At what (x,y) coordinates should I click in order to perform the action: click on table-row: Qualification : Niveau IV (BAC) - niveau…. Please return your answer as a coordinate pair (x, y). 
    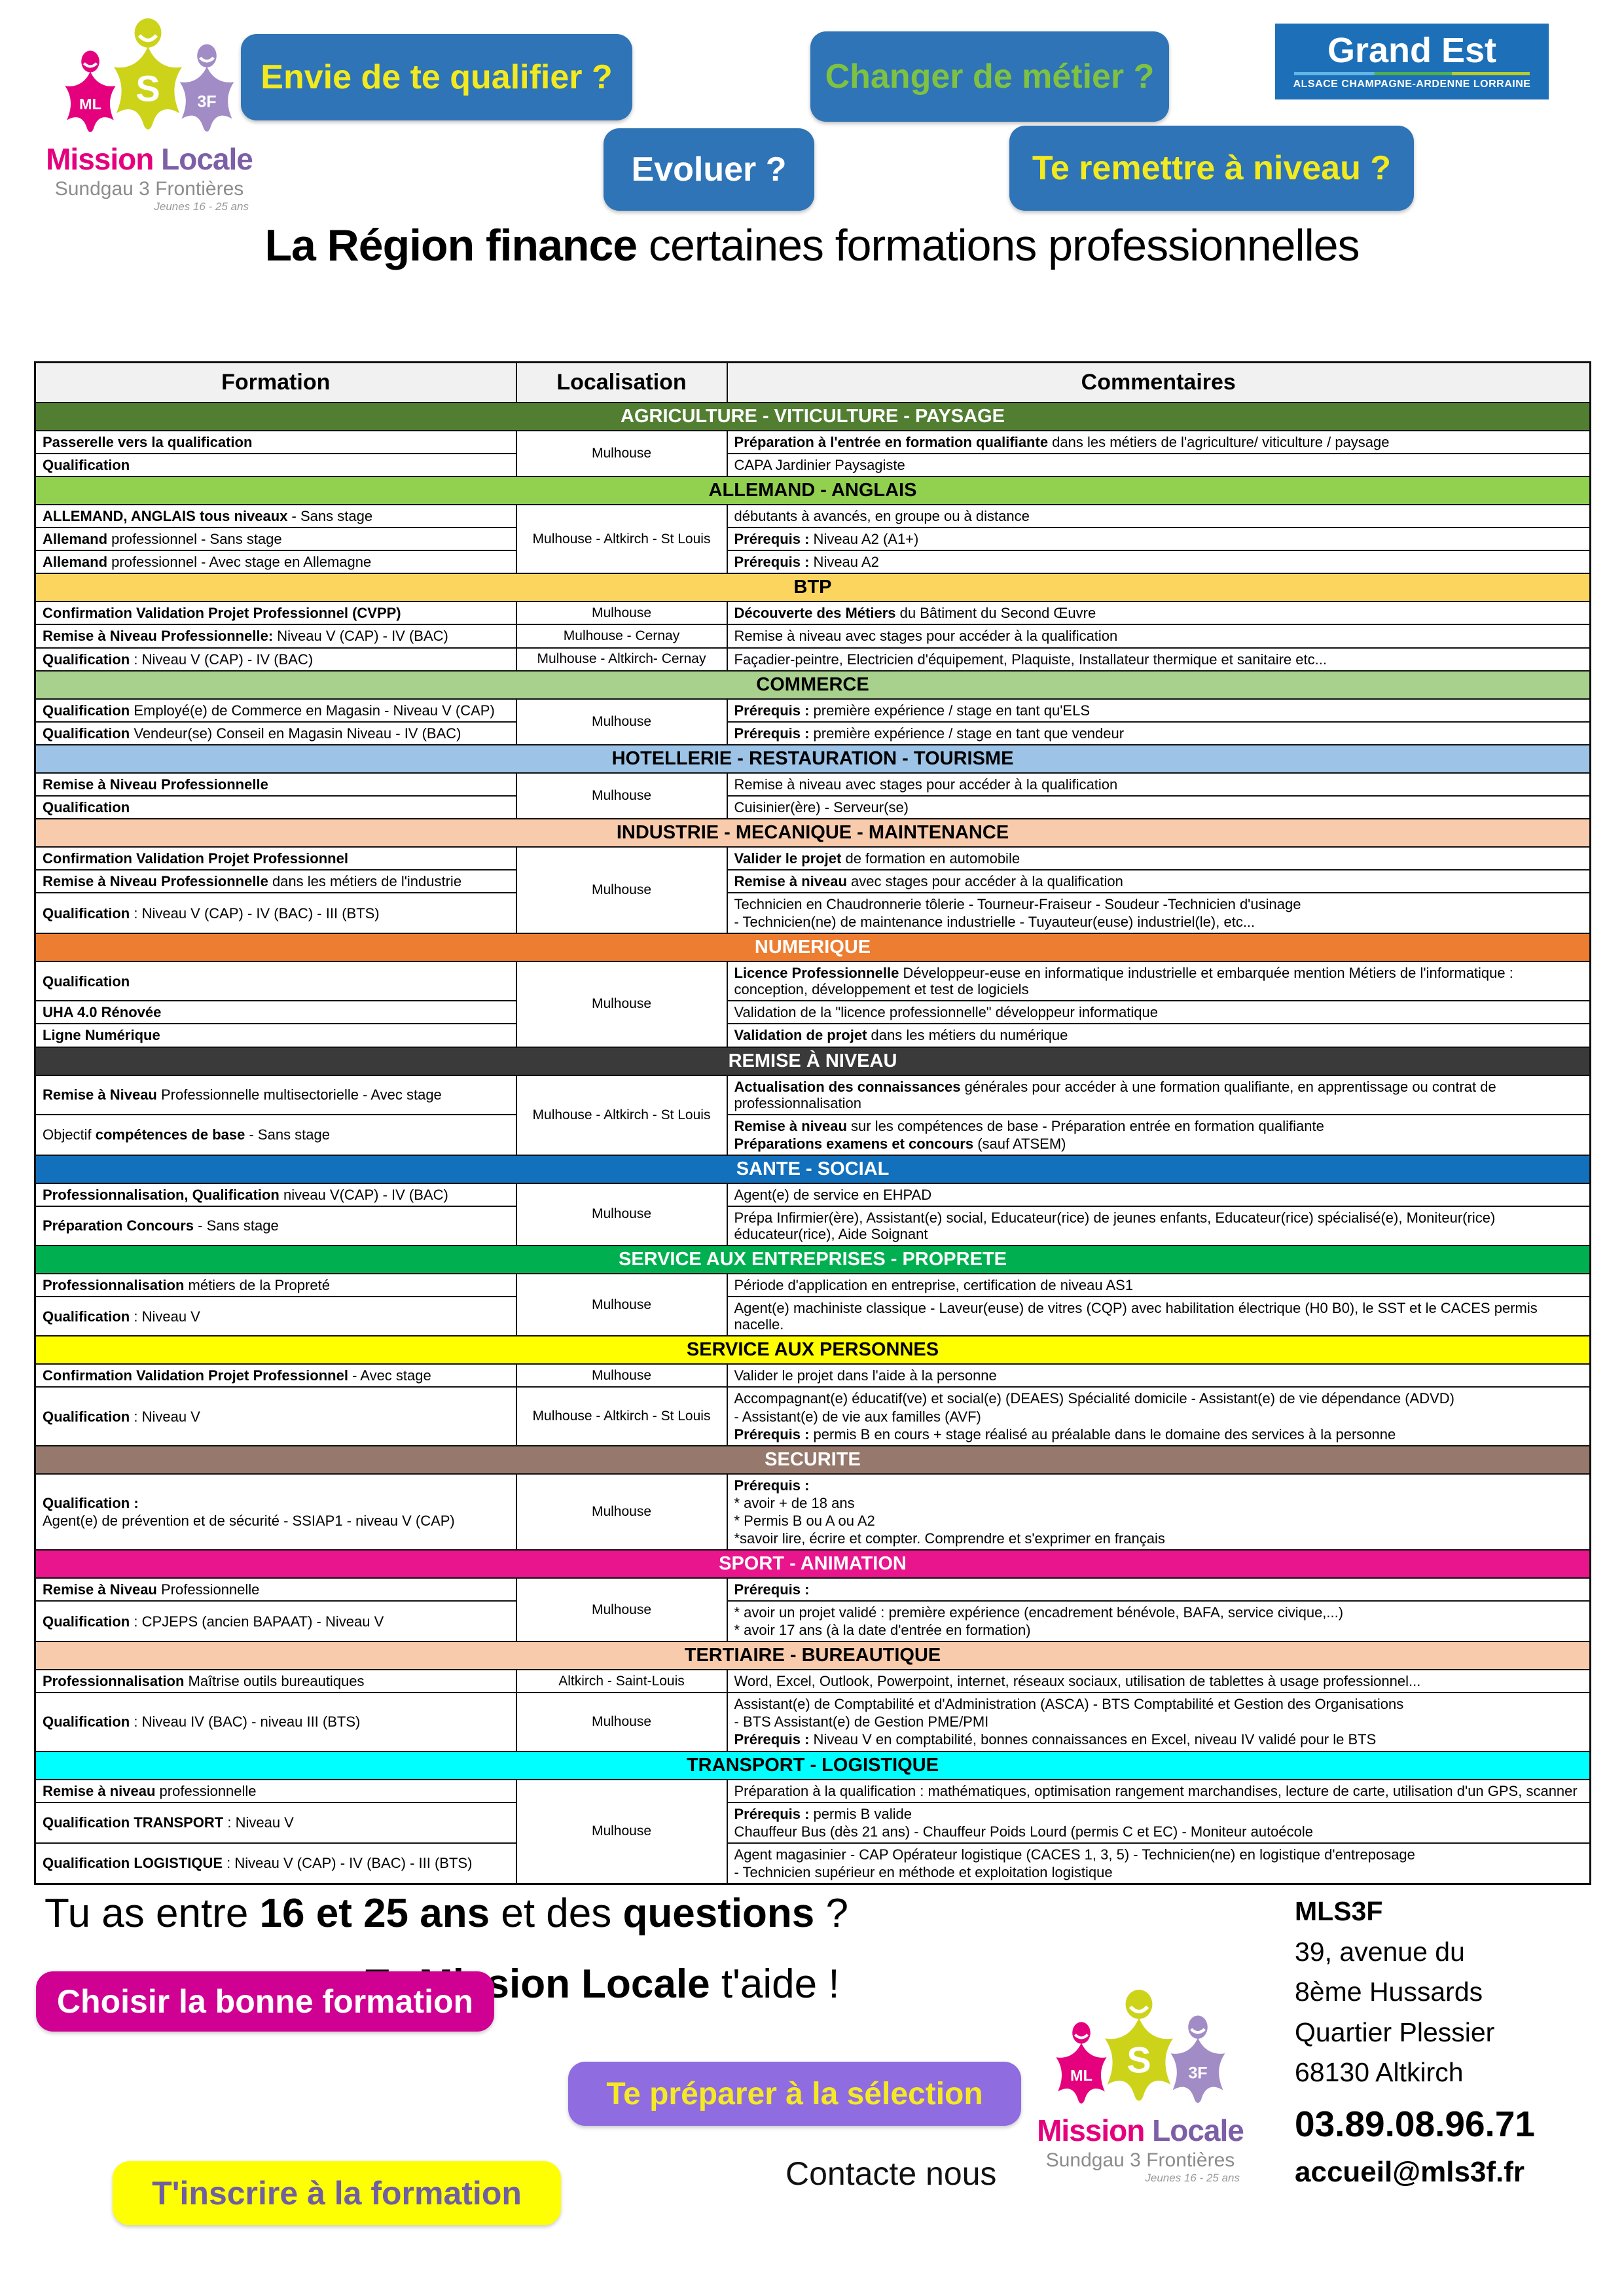
    Looking at the image, I should click on (813, 1722).